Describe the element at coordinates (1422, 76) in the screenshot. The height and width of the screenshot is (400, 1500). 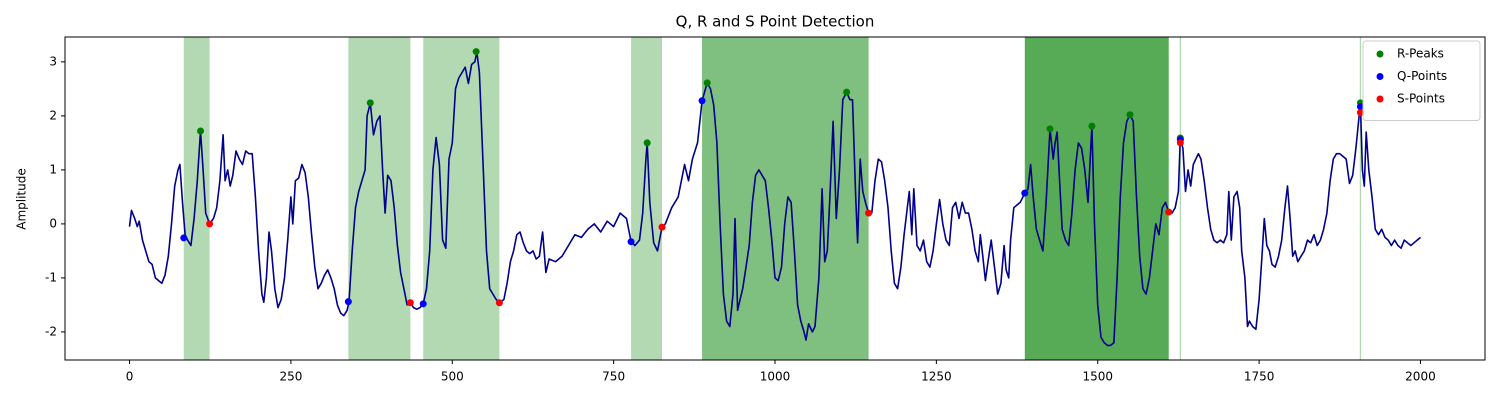
I see `legend-label: Q-Points` at that location.